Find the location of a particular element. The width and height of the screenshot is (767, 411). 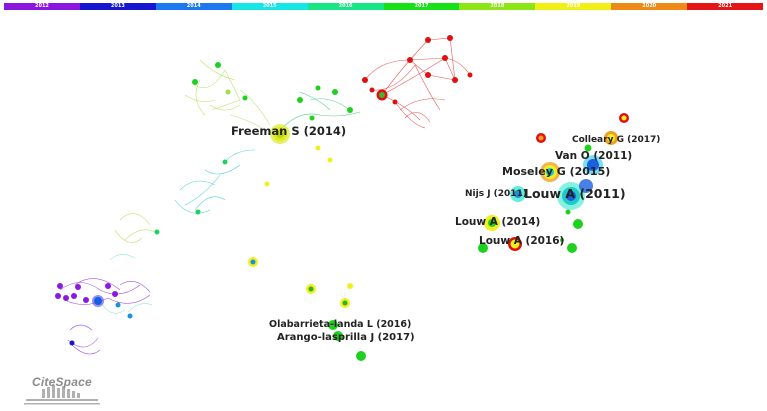

label-louw-2016: Louw A (2016) is located at coordinates (521, 241).